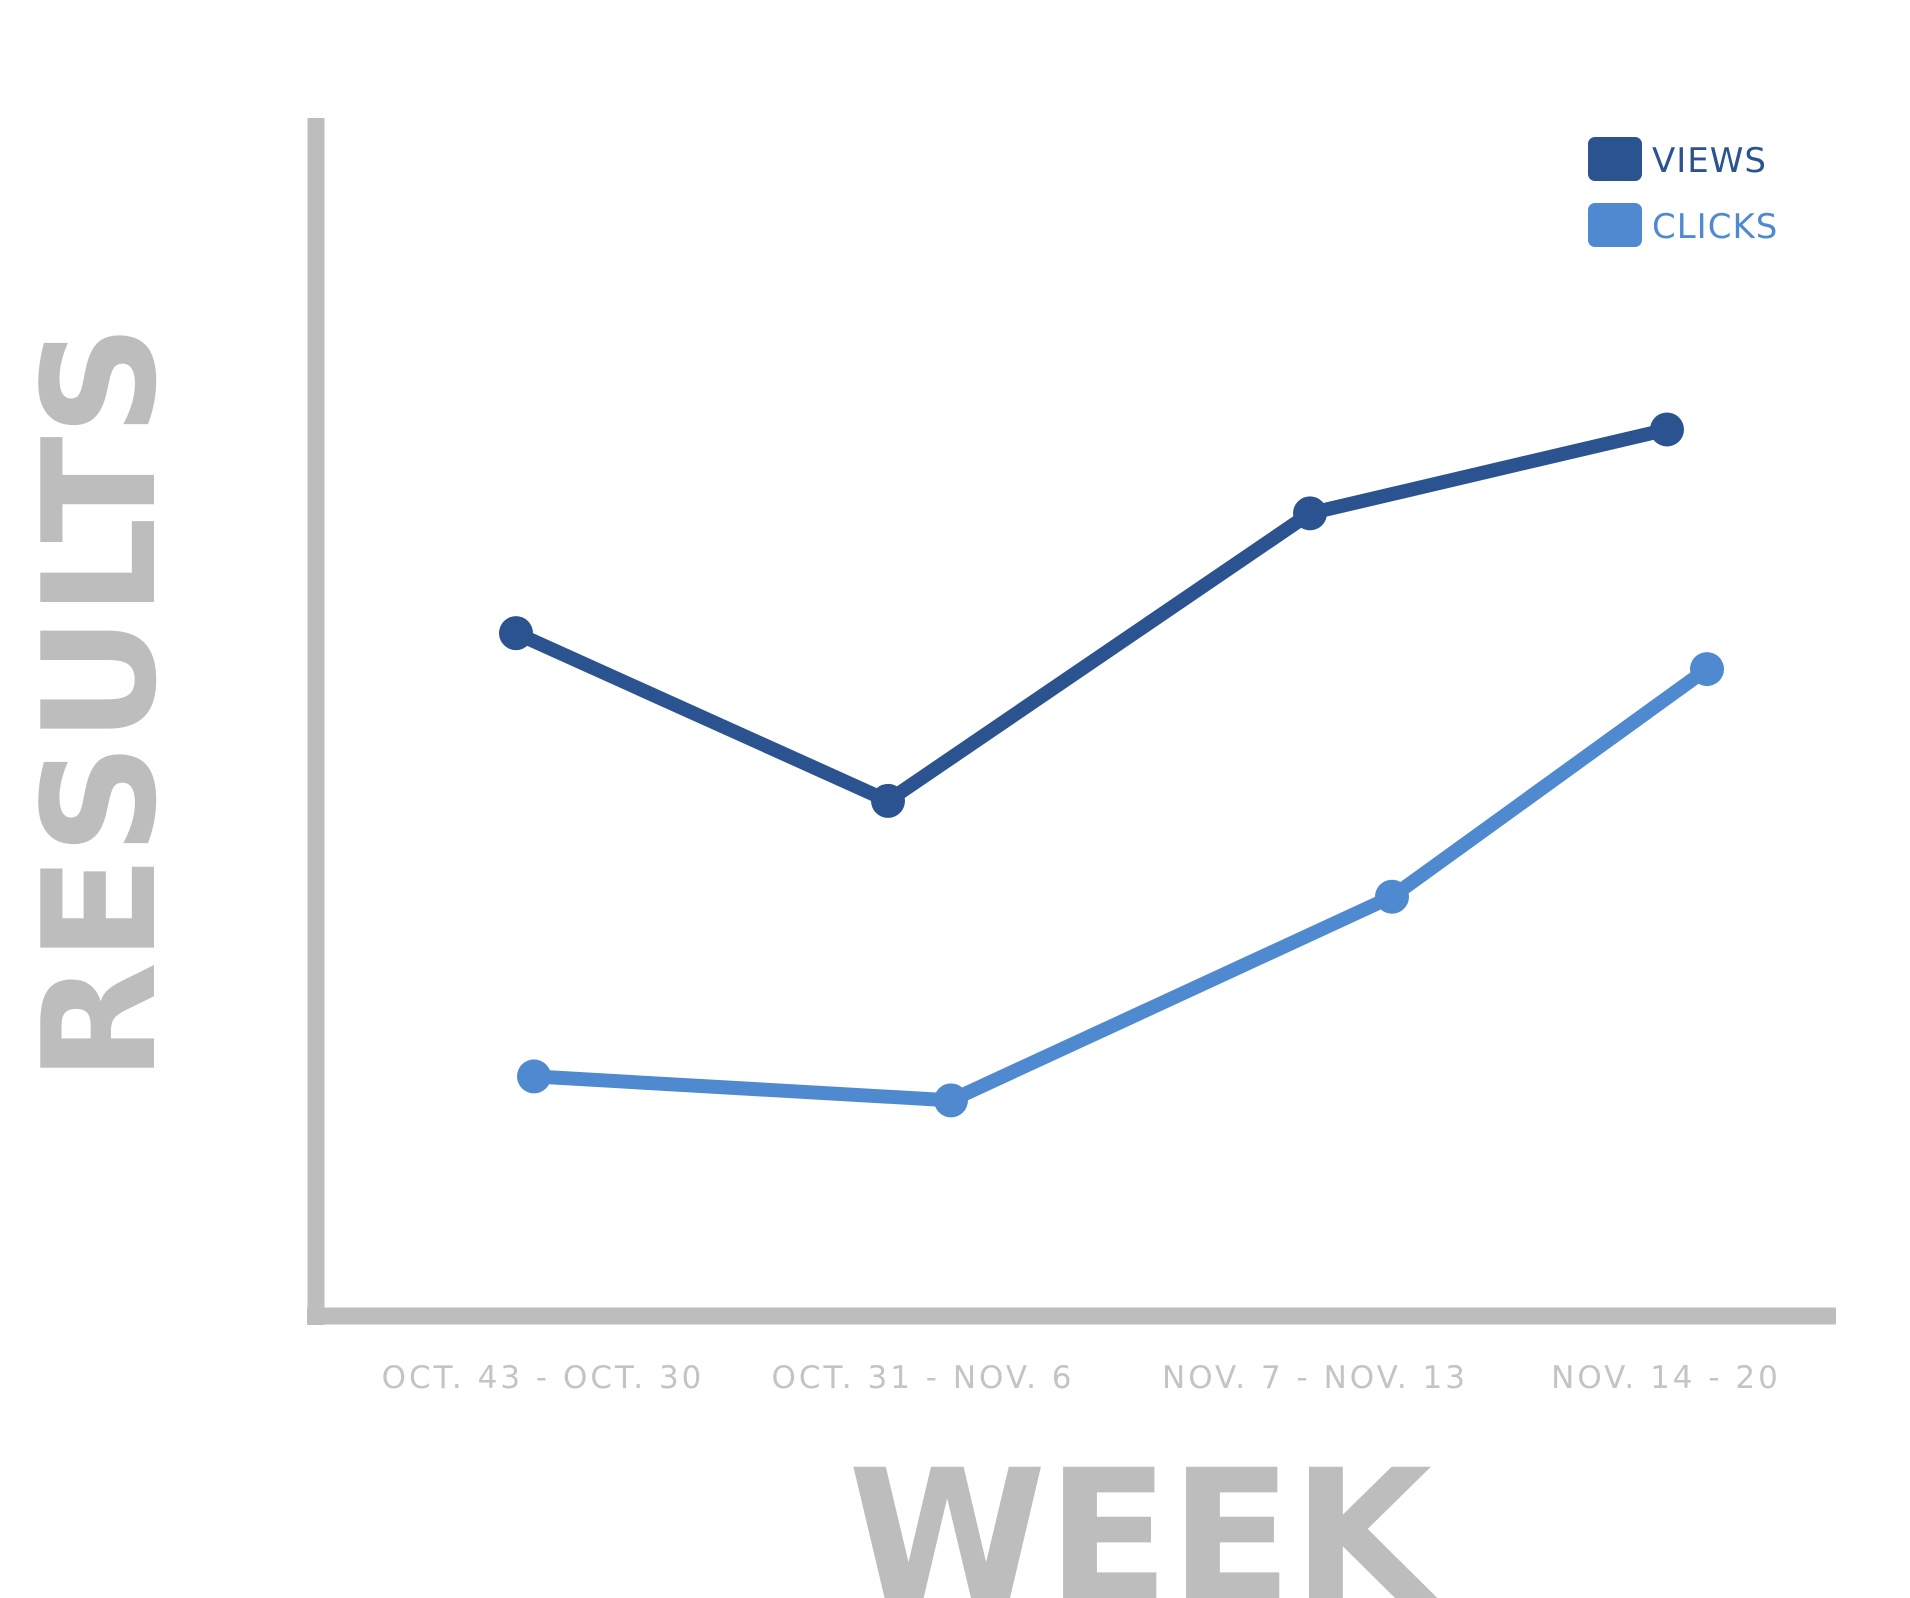 The image size is (1910, 1598). I want to click on legend-swatch-clicks, so click(1615, 225).